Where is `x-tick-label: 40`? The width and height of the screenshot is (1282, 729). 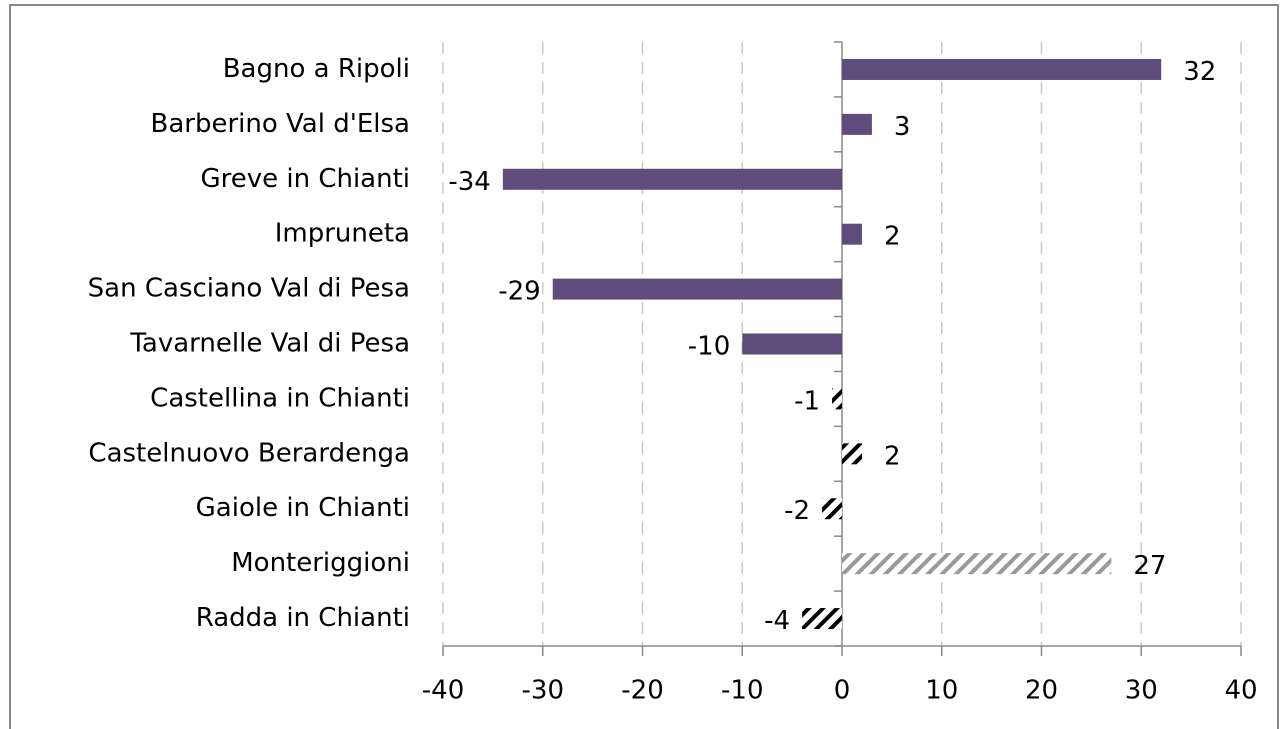 x-tick-label: 40 is located at coordinates (1240, 691).